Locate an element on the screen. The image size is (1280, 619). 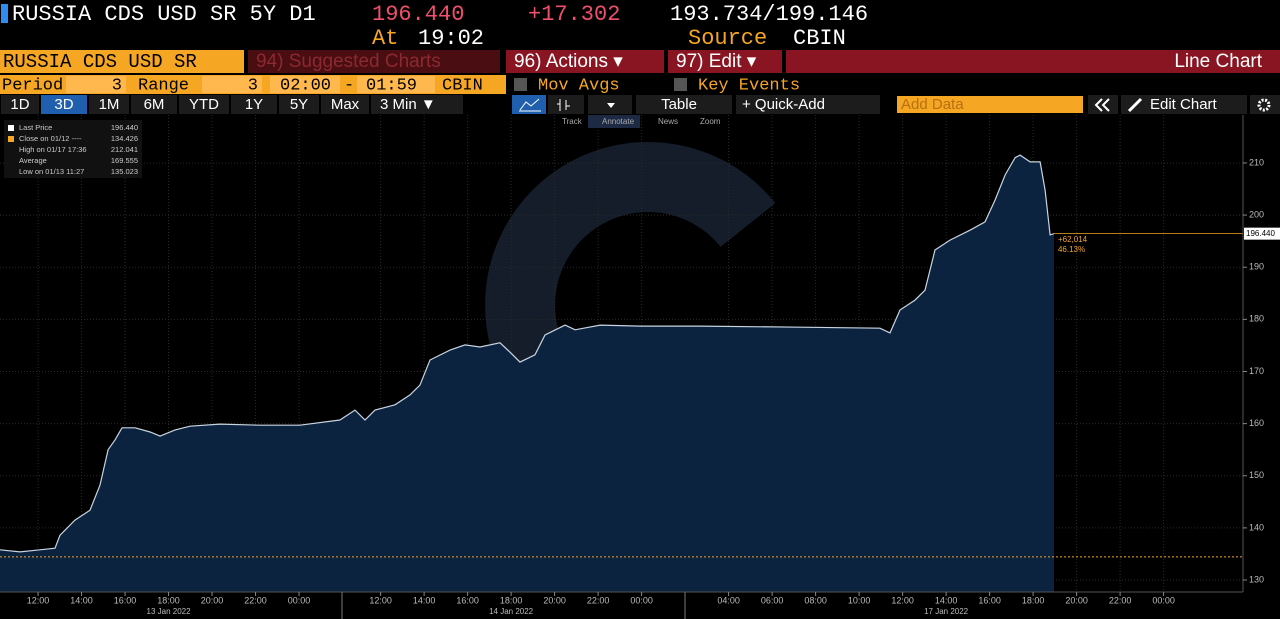
y-tick-label: 210 is located at coordinates (1256, 162).